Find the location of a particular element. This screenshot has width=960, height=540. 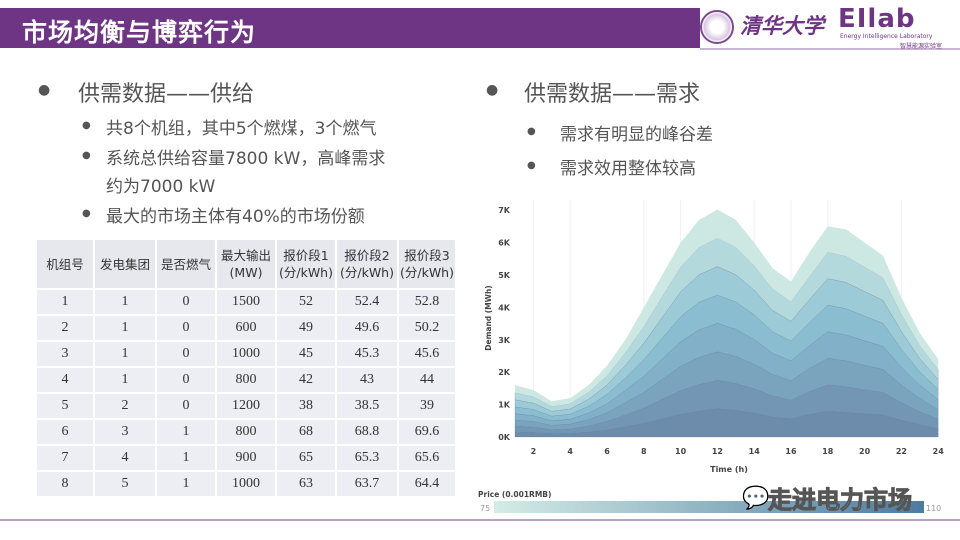

column-header-label: 是否燃气 is located at coordinates (185, 264).